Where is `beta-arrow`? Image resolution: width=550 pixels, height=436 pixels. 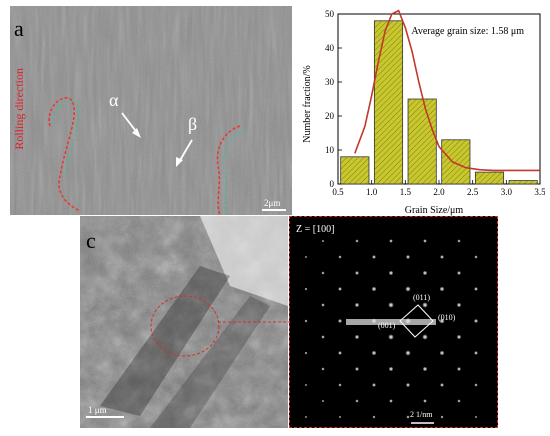 beta-arrow is located at coordinates (185, 151).